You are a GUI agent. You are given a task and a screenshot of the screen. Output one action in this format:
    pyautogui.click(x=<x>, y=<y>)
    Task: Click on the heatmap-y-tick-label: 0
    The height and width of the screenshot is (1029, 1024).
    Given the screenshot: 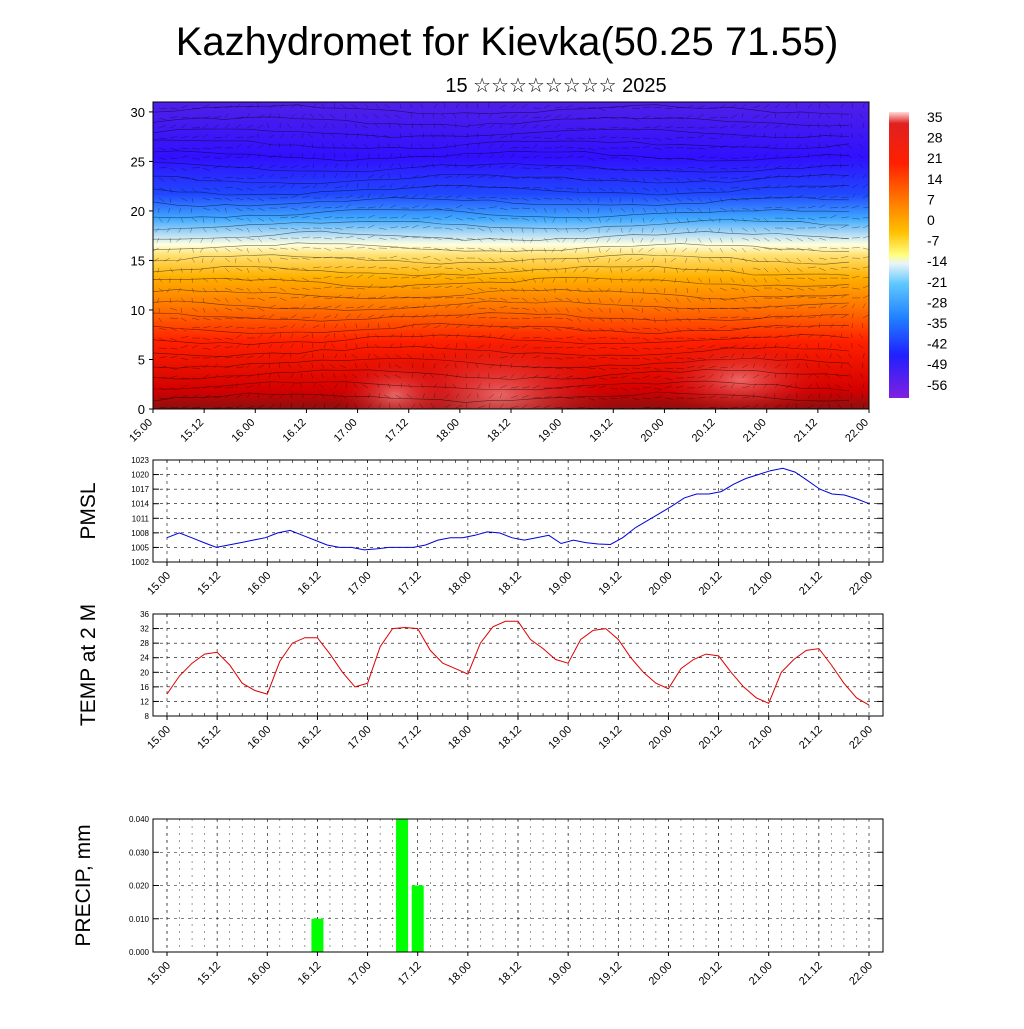 What is the action you would take?
    pyautogui.click(x=141, y=409)
    